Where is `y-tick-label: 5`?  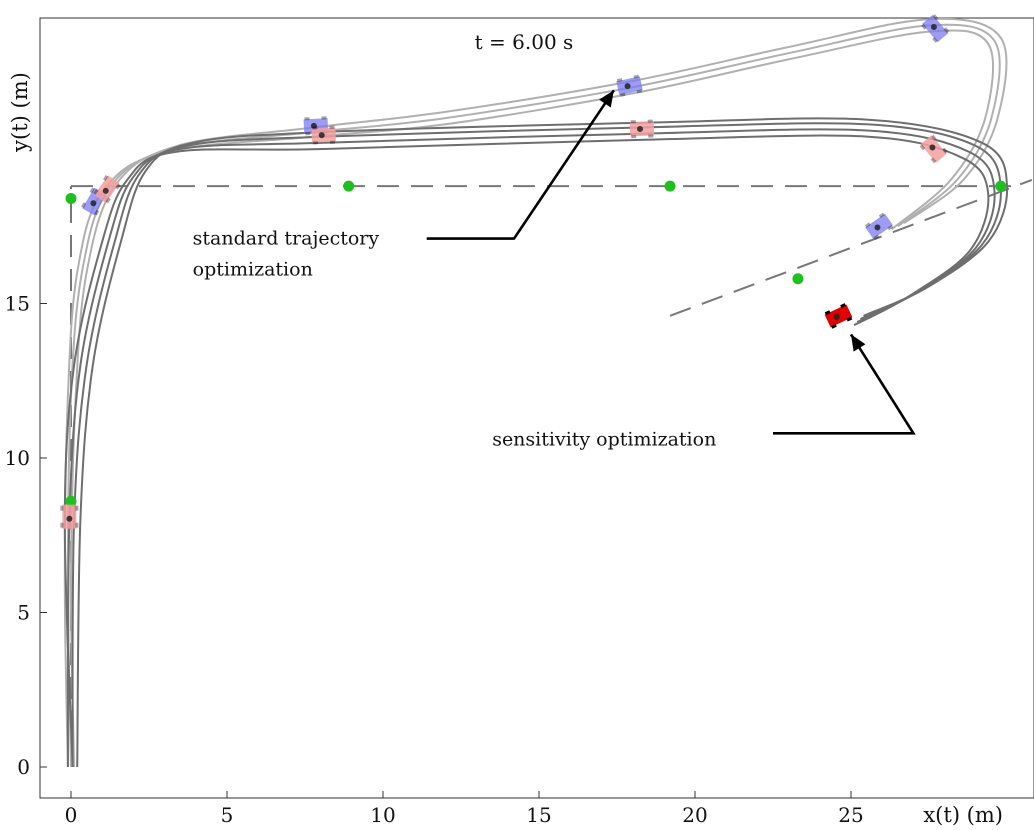 y-tick-label: 5 is located at coordinates (23, 613).